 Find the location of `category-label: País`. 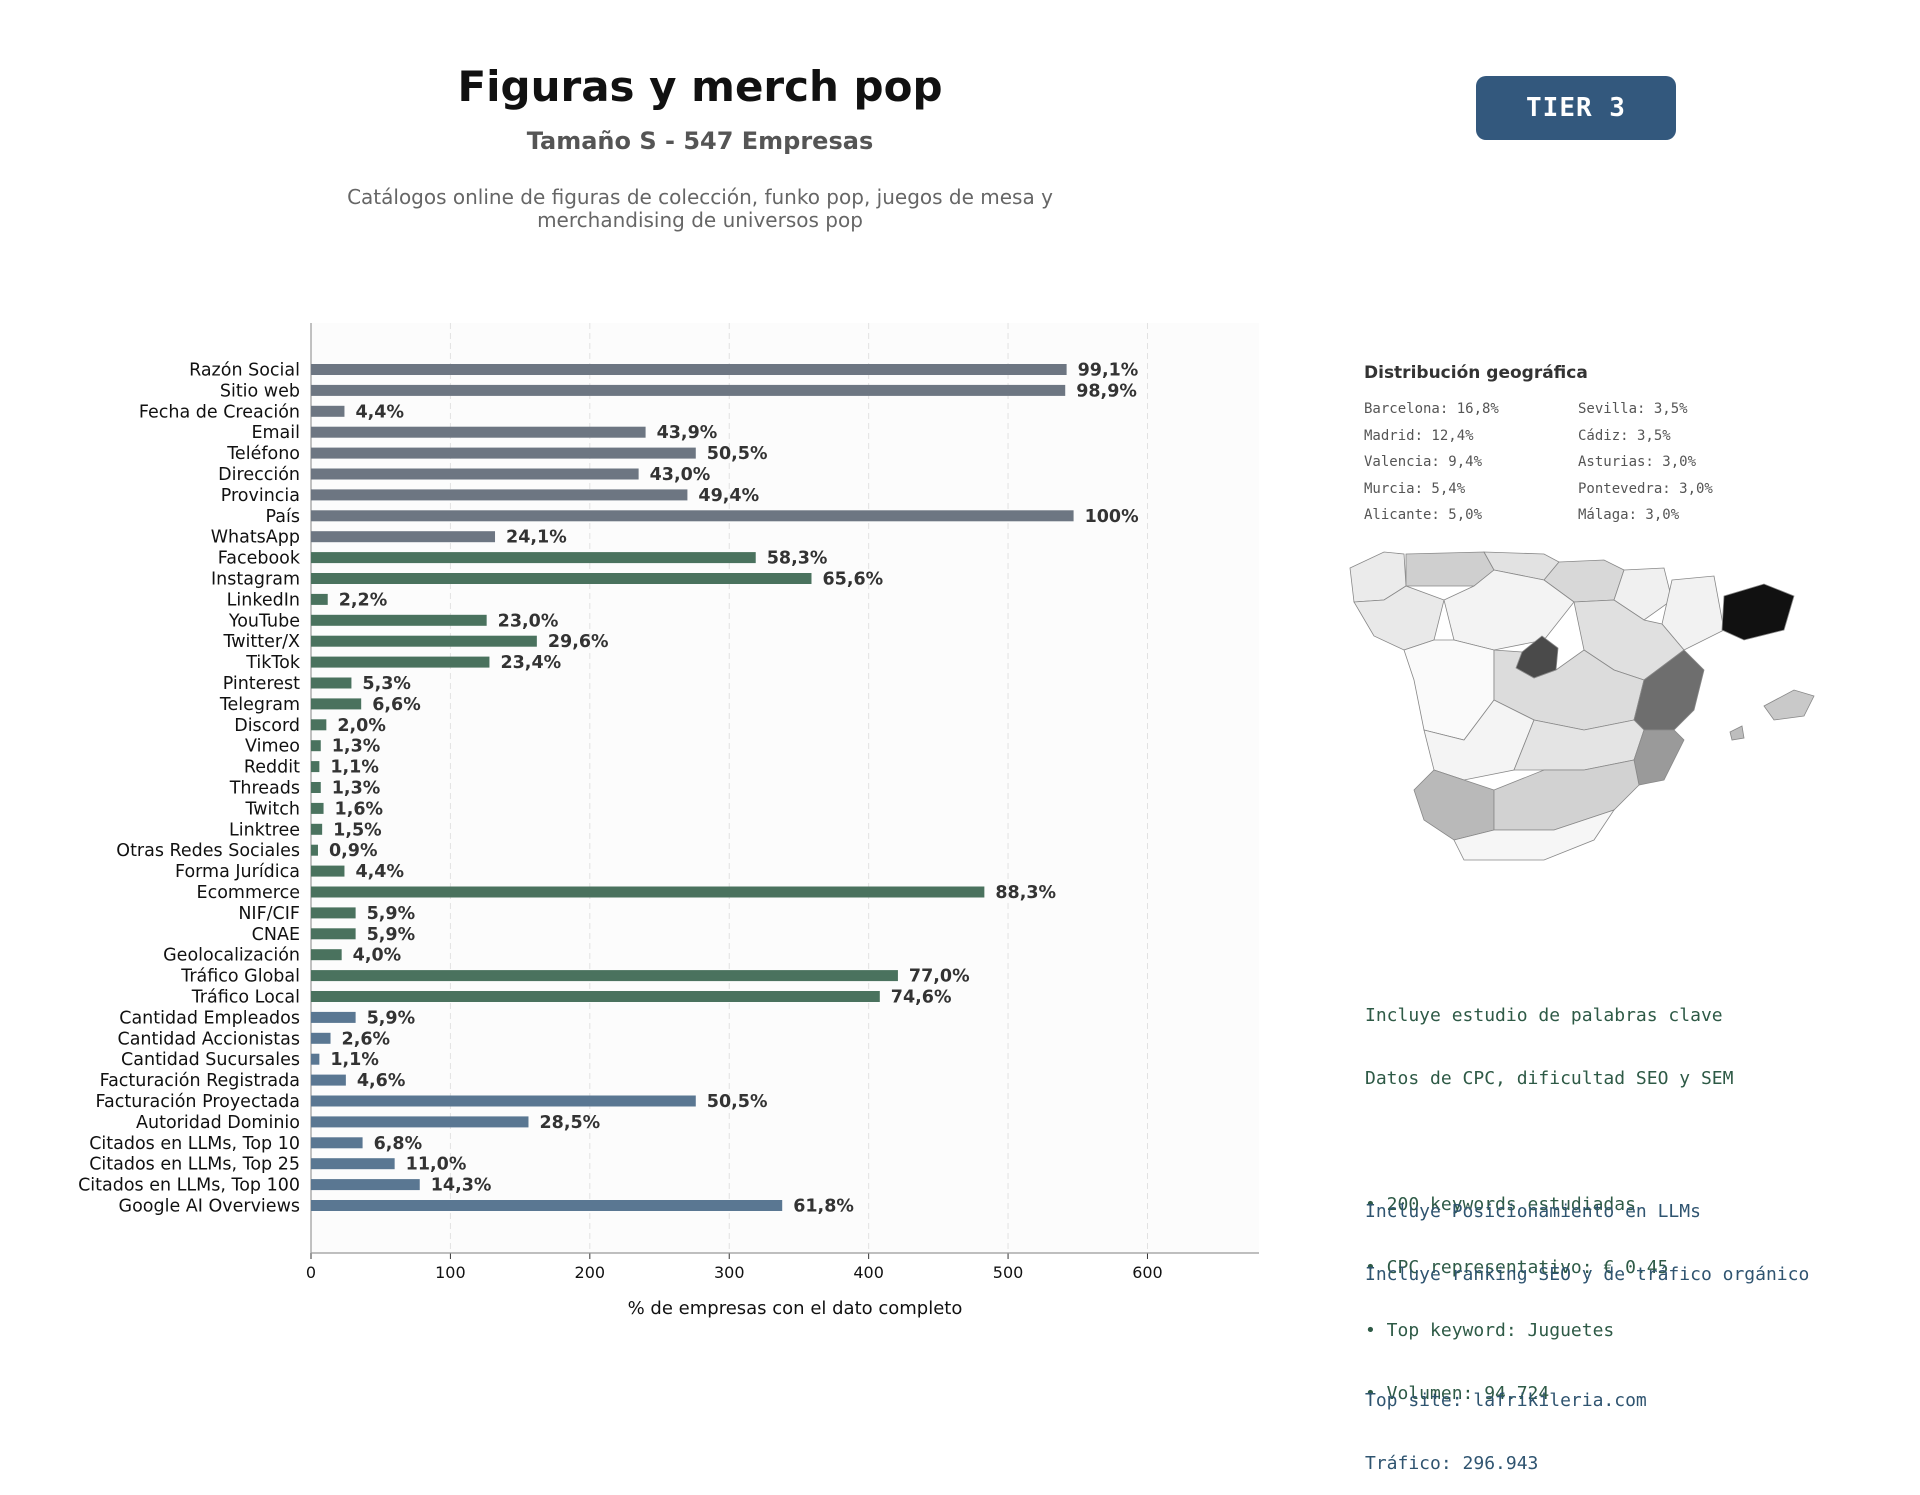

category-label: País is located at coordinates (283, 517).